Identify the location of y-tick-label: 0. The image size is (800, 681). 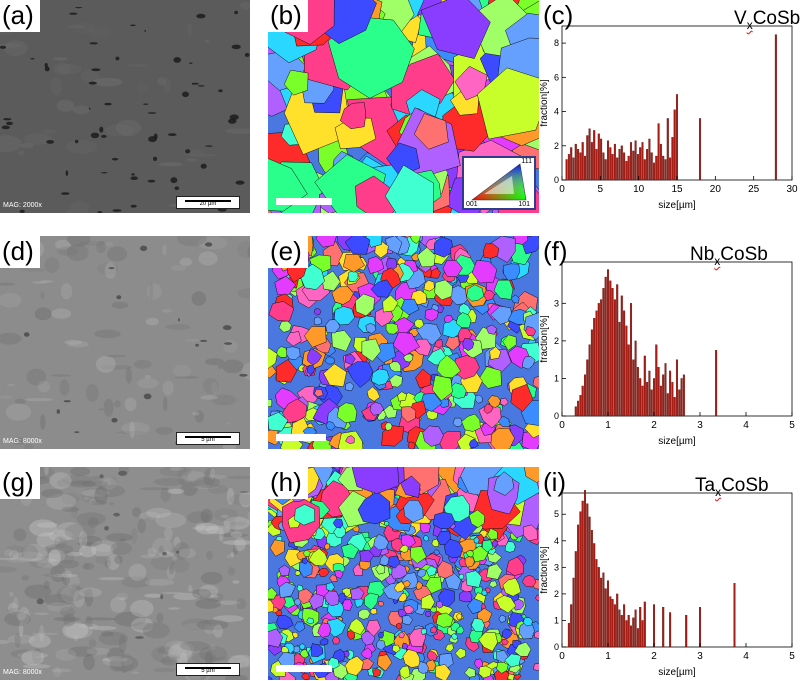
(556, 416).